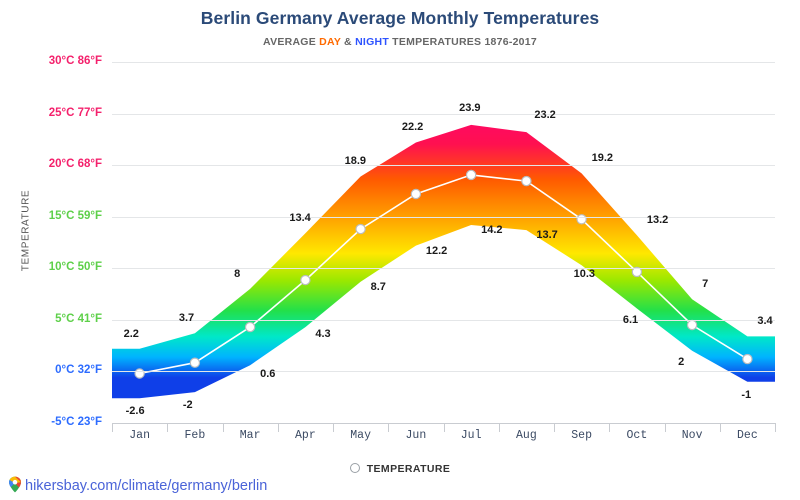  What do you see at coordinates (746, 394) in the screenshot?
I see `night-value-label: -1` at bounding box center [746, 394].